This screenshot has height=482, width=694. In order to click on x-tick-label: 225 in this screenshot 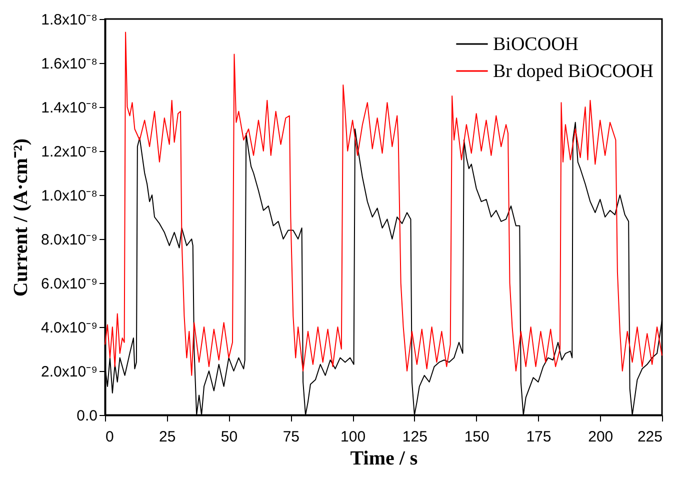, I will do `click(649, 437)`.